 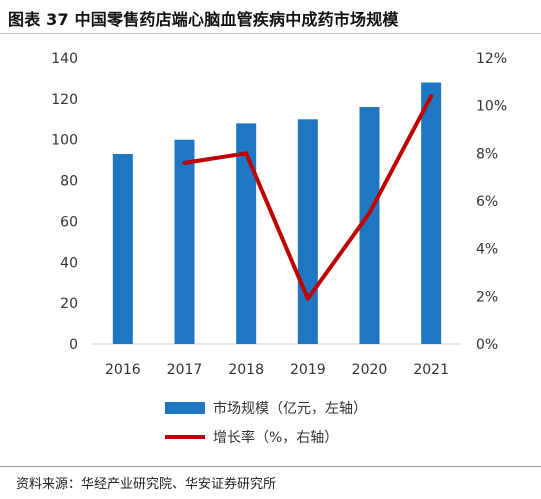 I want to click on figure-title: 图表 37 中国零售药店端心脑血管疾病中成药市场规模, so click(x=203, y=19).